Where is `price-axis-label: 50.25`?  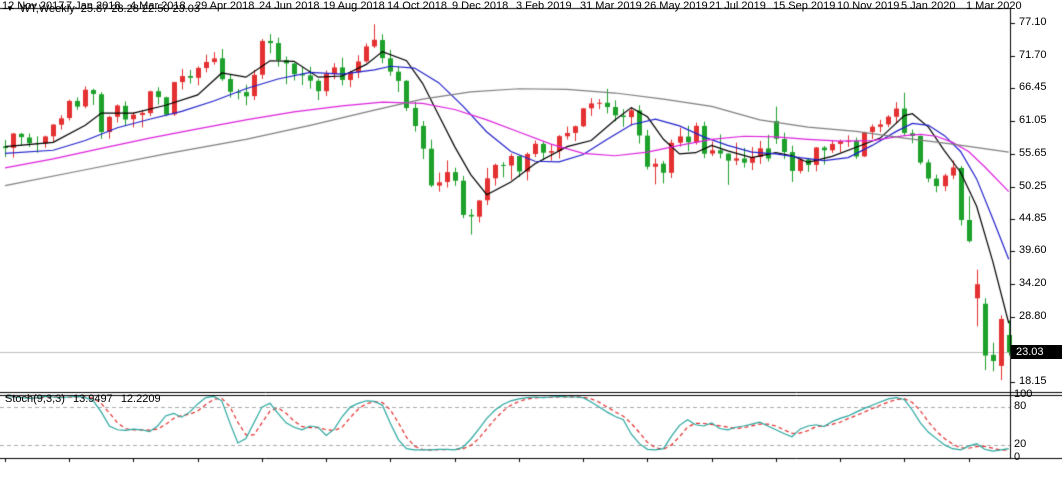
price-axis-label: 50.25 is located at coordinates (1033, 186).